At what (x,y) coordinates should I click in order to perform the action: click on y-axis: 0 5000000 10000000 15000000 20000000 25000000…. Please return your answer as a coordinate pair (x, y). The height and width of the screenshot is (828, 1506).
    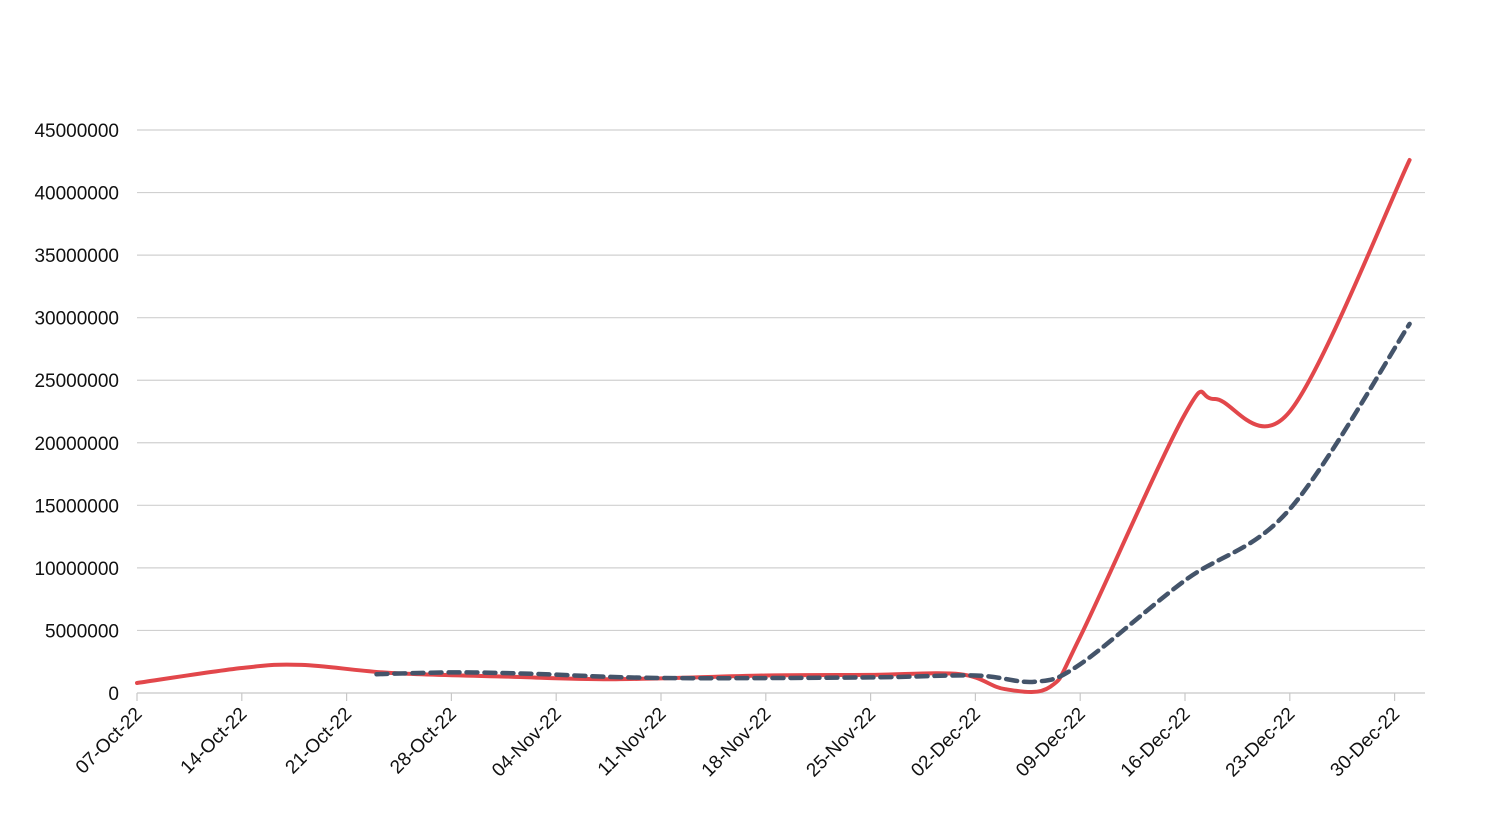
    Looking at the image, I should click on (76, 413).